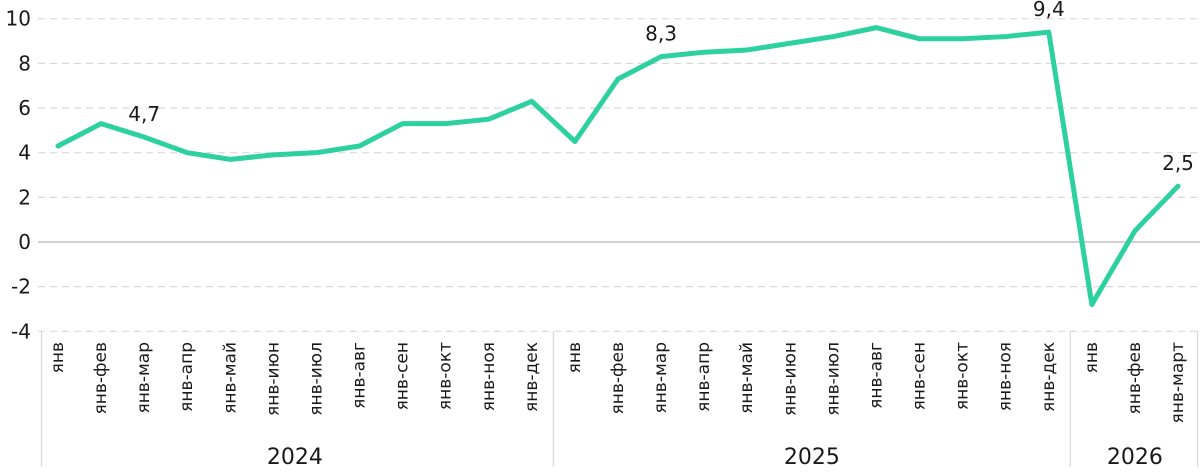  What do you see at coordinates (1049, 10) in the screenshot?
I see `data-point-label: 9,4` at bounding box center [1049, 10].